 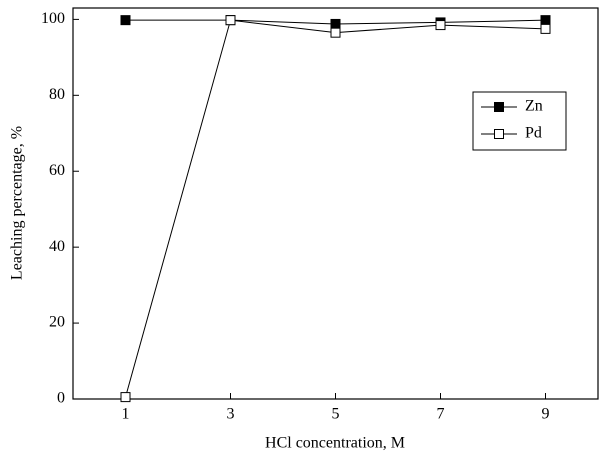 What do you see at coordinates (17, 203) in the screenshot?
I see `y-axis-label: Leaching percentage, %` at bounding box center [17, 203].